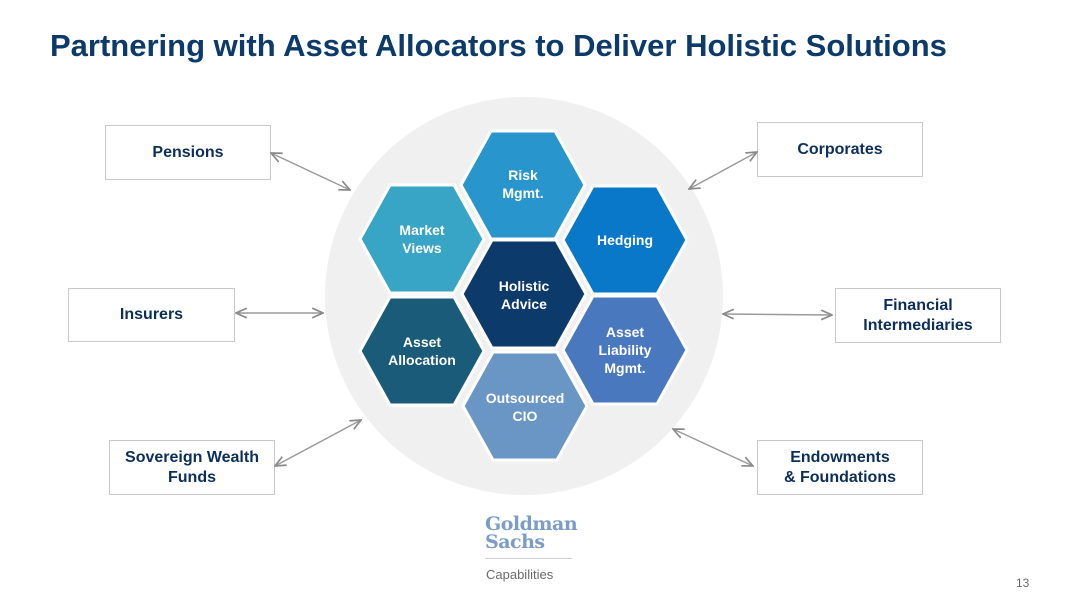  I want to click on hex-label-risk-line1: Risk, so click(523, 175).